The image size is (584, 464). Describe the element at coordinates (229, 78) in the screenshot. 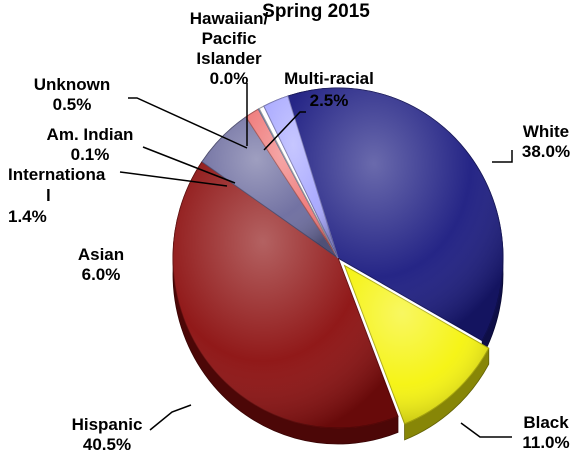

I see `slice-hawaiian-pacific-islander-value-label: 0.0%` at that location.